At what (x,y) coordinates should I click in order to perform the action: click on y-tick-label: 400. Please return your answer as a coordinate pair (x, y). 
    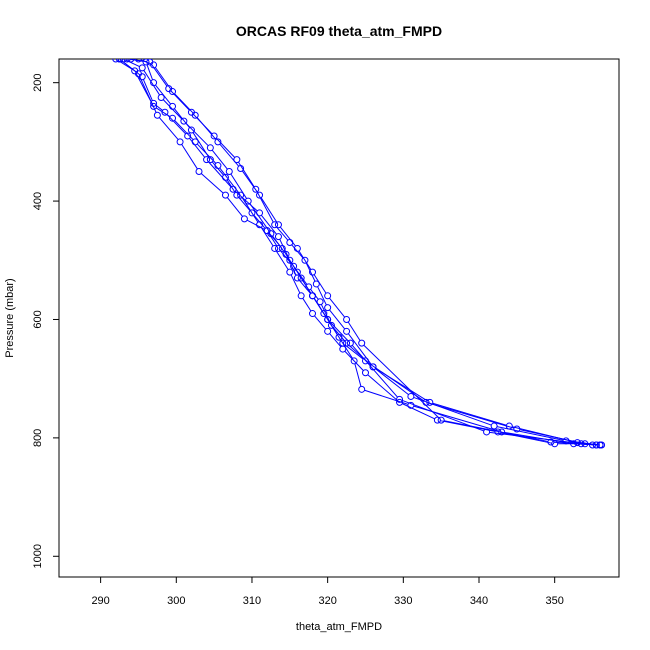
    Looking at the image, I should click on (38, 201).